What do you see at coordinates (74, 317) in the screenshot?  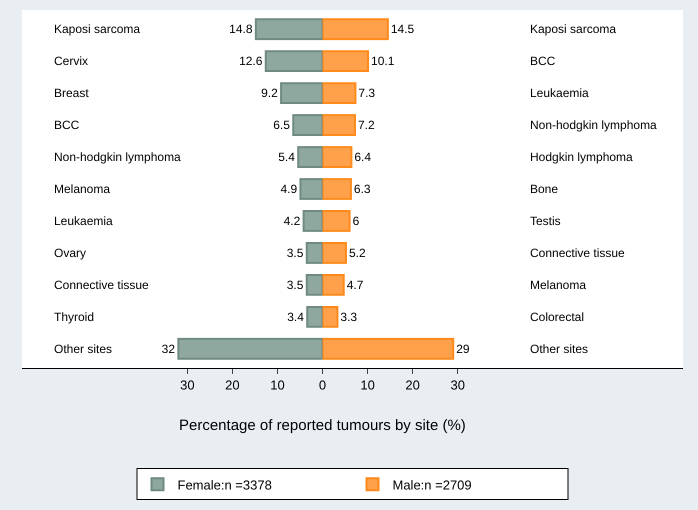 I see `y-tick-label: Thyroid` at bounding box center [74, 317].